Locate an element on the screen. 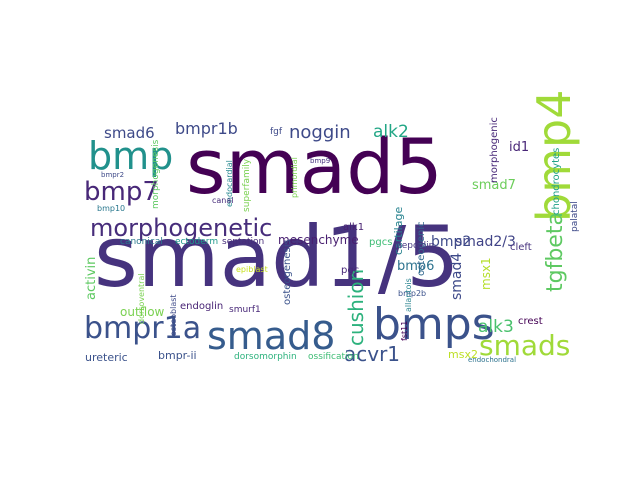 This screenshot has width=640, height=480. word: ureteric is located at coordinates (106, 357).